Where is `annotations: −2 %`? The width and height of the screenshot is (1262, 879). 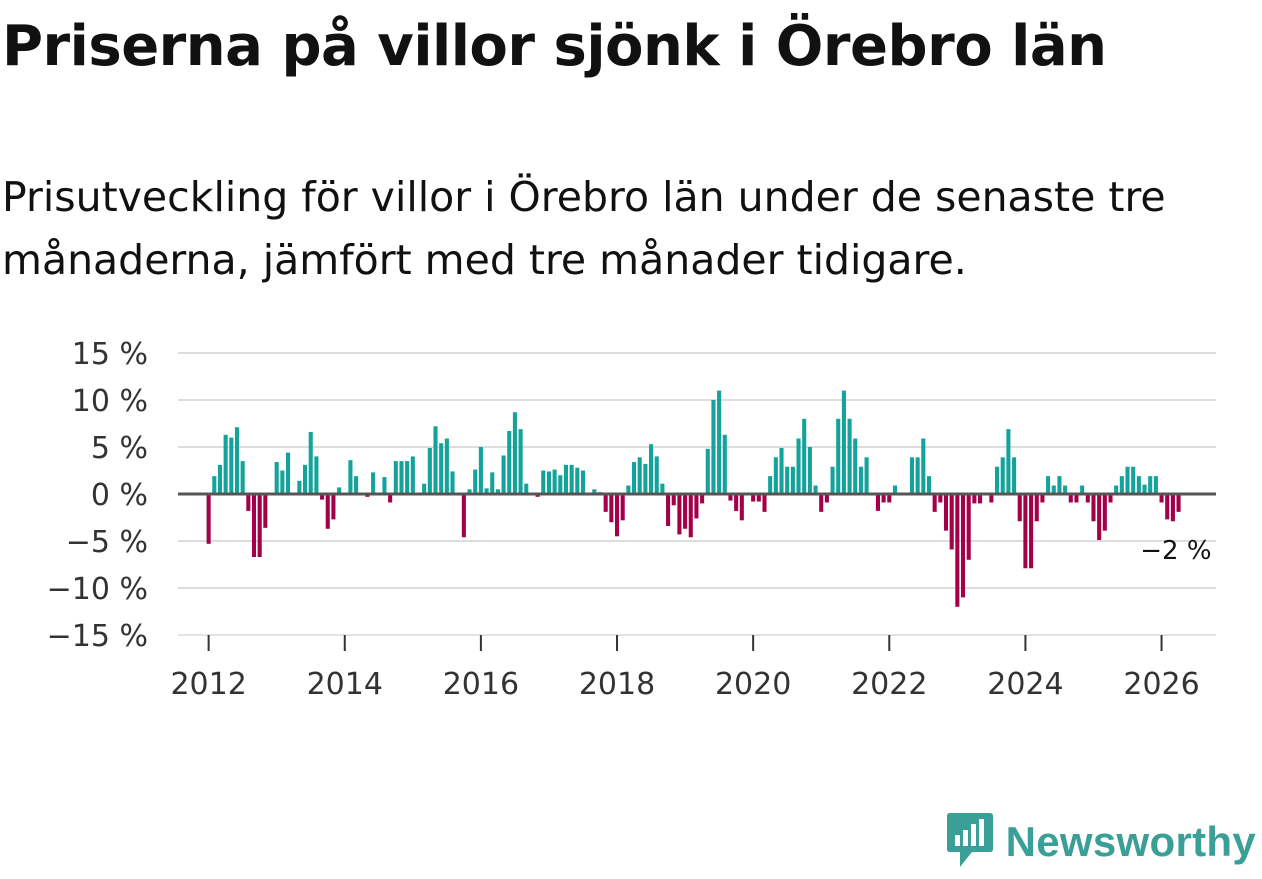
annotations: −2 % is located at coordinates (1175, 551).